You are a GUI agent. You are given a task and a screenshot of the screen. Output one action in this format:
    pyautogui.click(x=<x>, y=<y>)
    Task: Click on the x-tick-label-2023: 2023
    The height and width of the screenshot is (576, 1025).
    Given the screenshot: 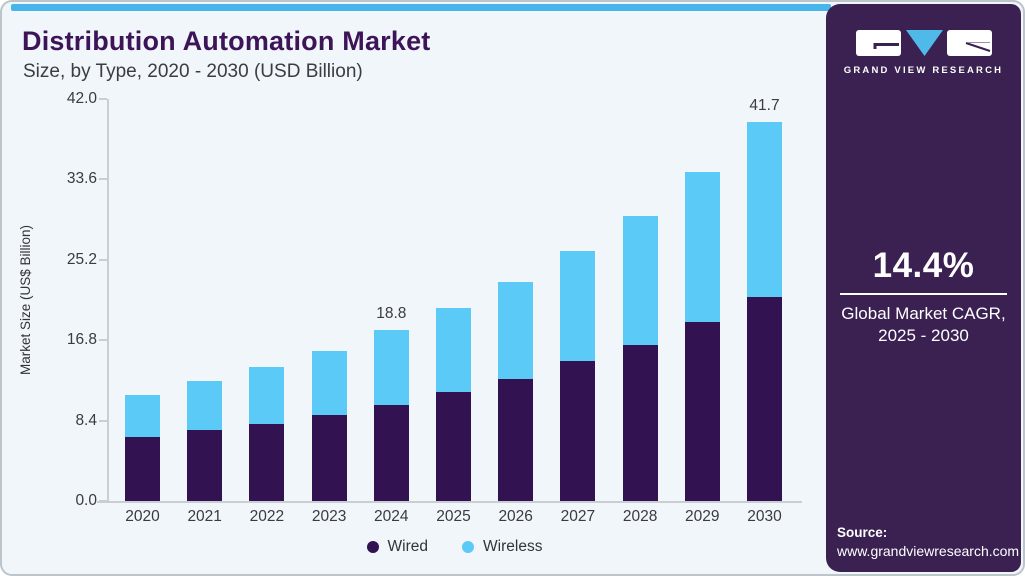 What is the action you would take?
    pyautogui.click(x=329, y=516)
    